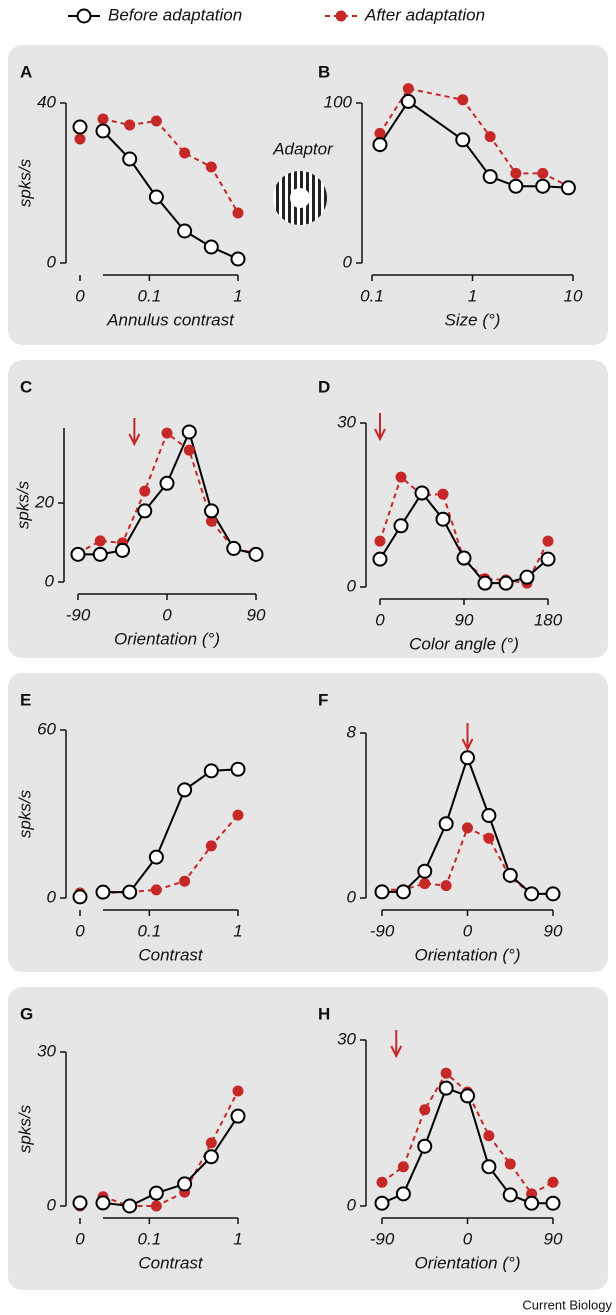 This screenshot has height=1315, width=616. I want to click on legend-label: After adaptation, so click(424, 14).